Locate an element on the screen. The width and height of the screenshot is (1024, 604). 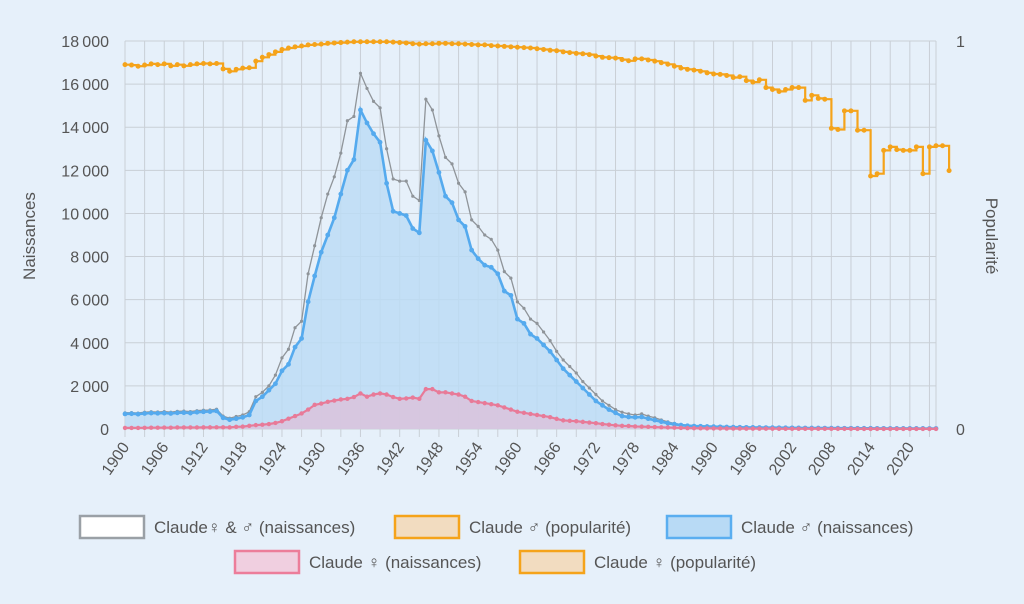
legend-label: Claude ♂ (naissances) is located at coordinates (827, 527).